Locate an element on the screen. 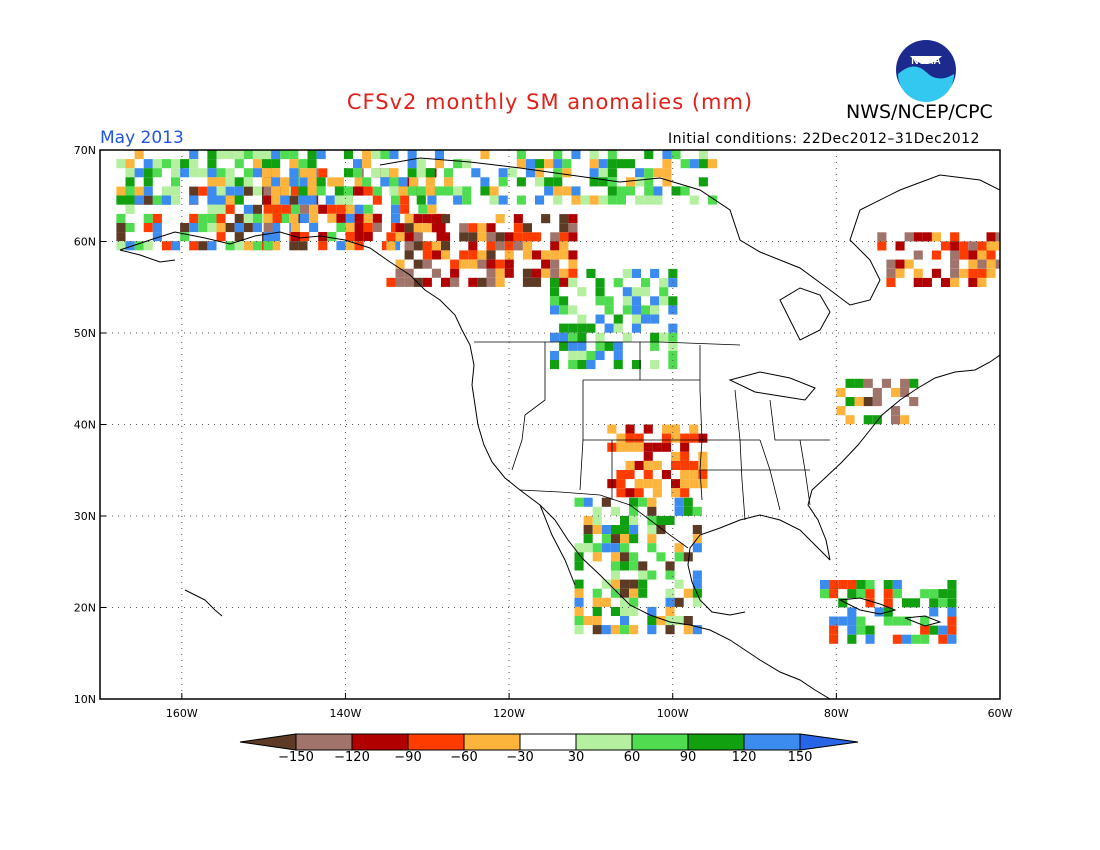 The width and height of the screenshot is (1100, 850). arctic-coast is located at coordinates (689, 231).